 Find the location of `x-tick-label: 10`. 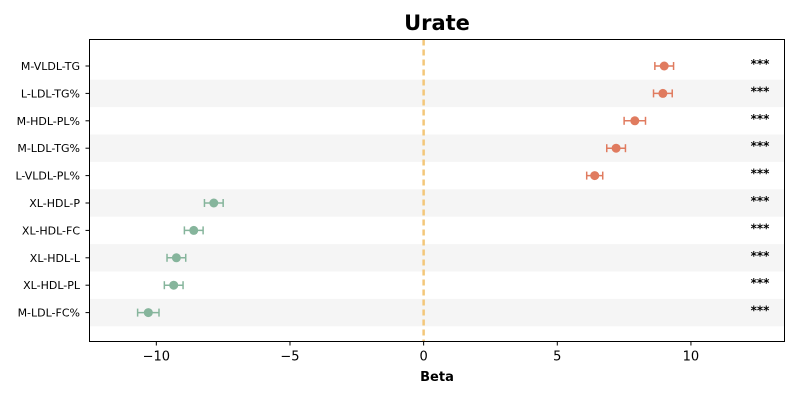

x-tick-label: 10 is located at coordinates (691, 357).